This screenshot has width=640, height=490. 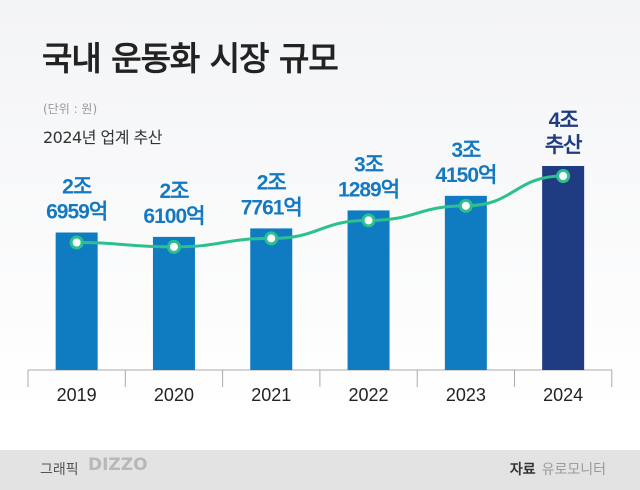 What do you see at coordinates (369, 395) in the screenshot?
I see `x-tick-label: 2022` at bounding box center [369, 395].